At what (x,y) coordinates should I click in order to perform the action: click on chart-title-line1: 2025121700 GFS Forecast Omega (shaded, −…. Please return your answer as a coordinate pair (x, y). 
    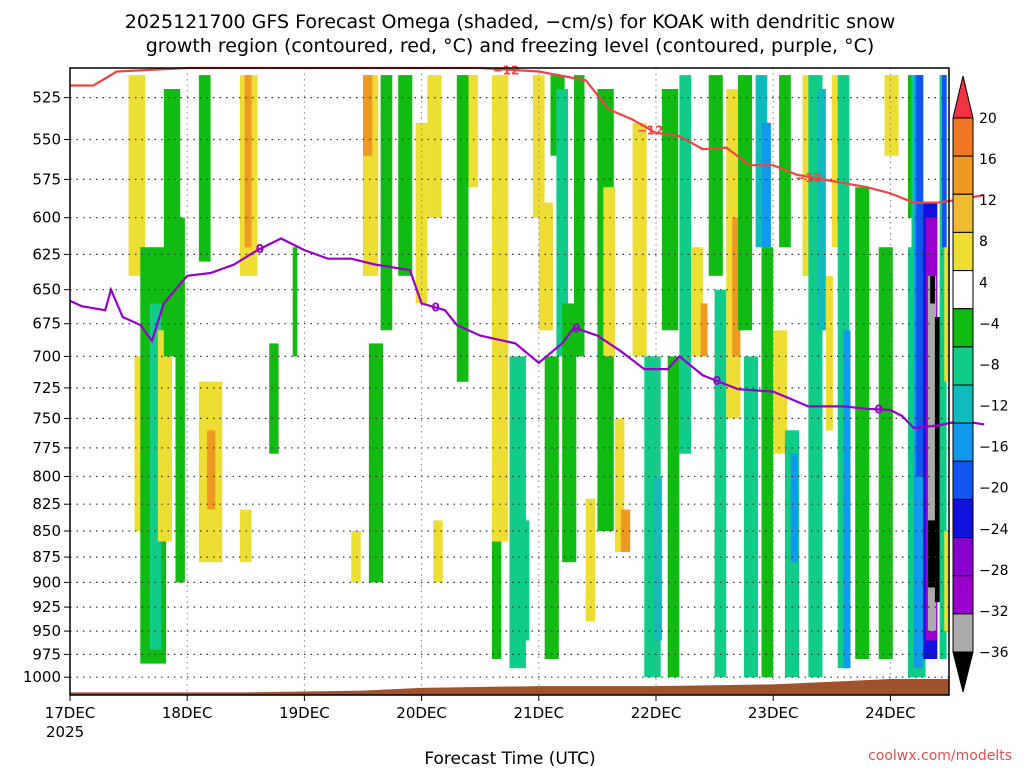
    Looking at the image, I should click on (510, 22).